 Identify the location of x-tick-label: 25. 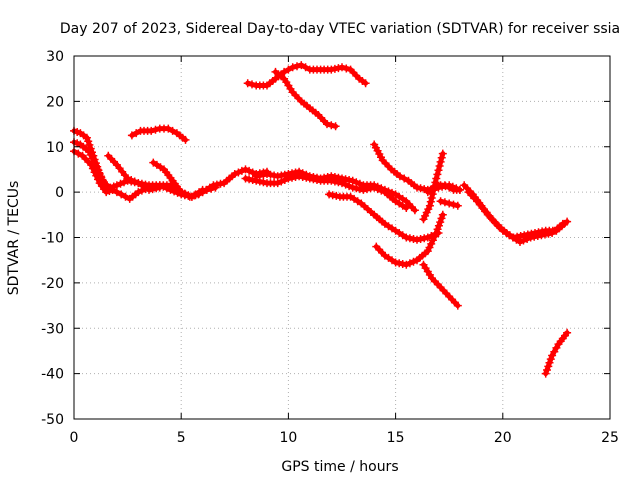
(610, 438).